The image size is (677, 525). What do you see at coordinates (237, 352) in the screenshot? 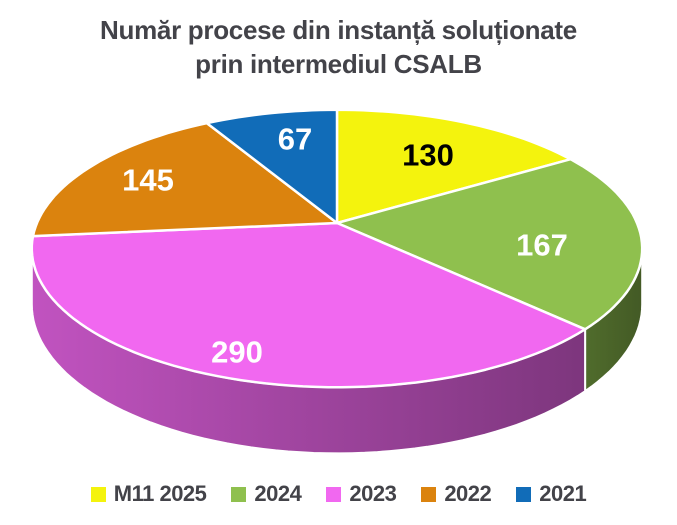
I see `slice-value-label-2023: 290` at bounding box center [237, 352].